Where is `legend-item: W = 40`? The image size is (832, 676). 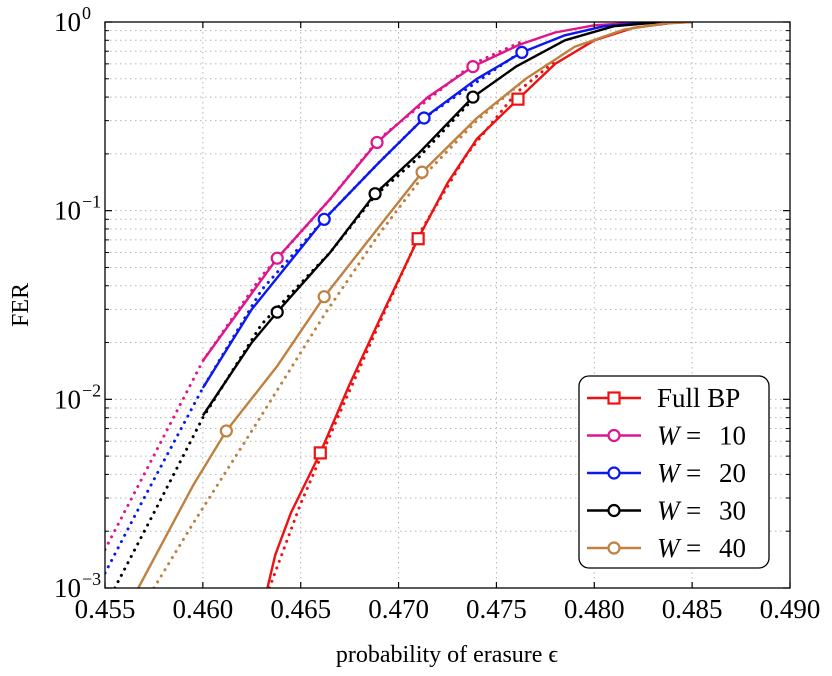 legend-item: W = 40 is located at coordinates (666, 548).